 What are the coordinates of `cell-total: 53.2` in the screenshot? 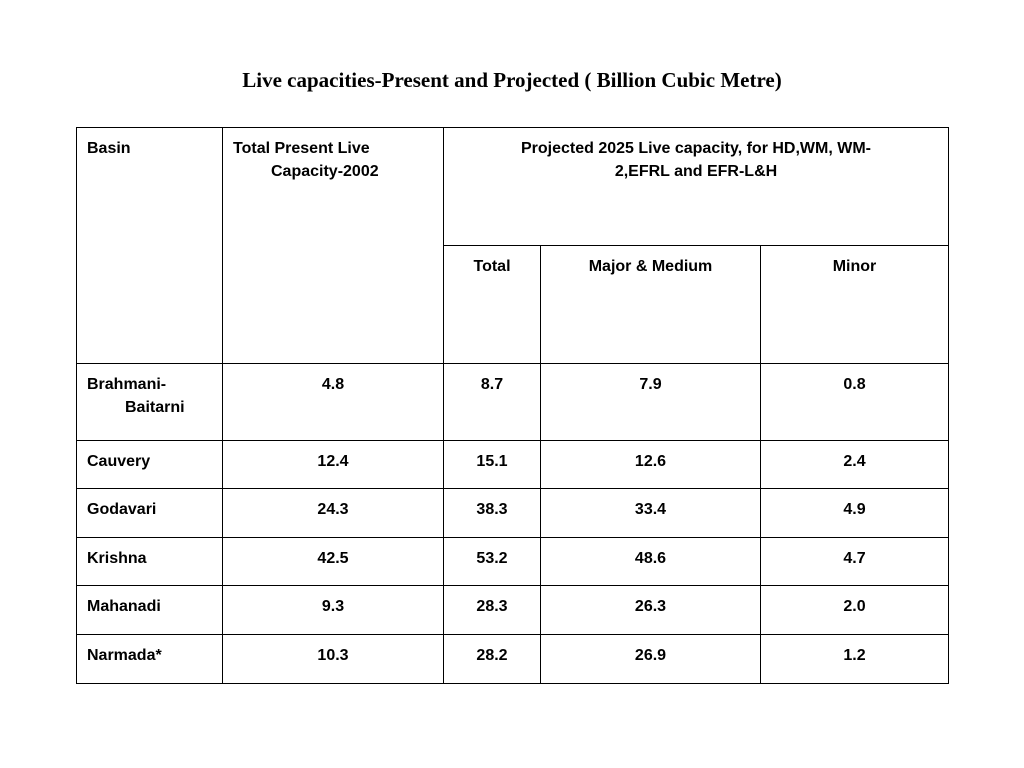 It's located at (492, 561).